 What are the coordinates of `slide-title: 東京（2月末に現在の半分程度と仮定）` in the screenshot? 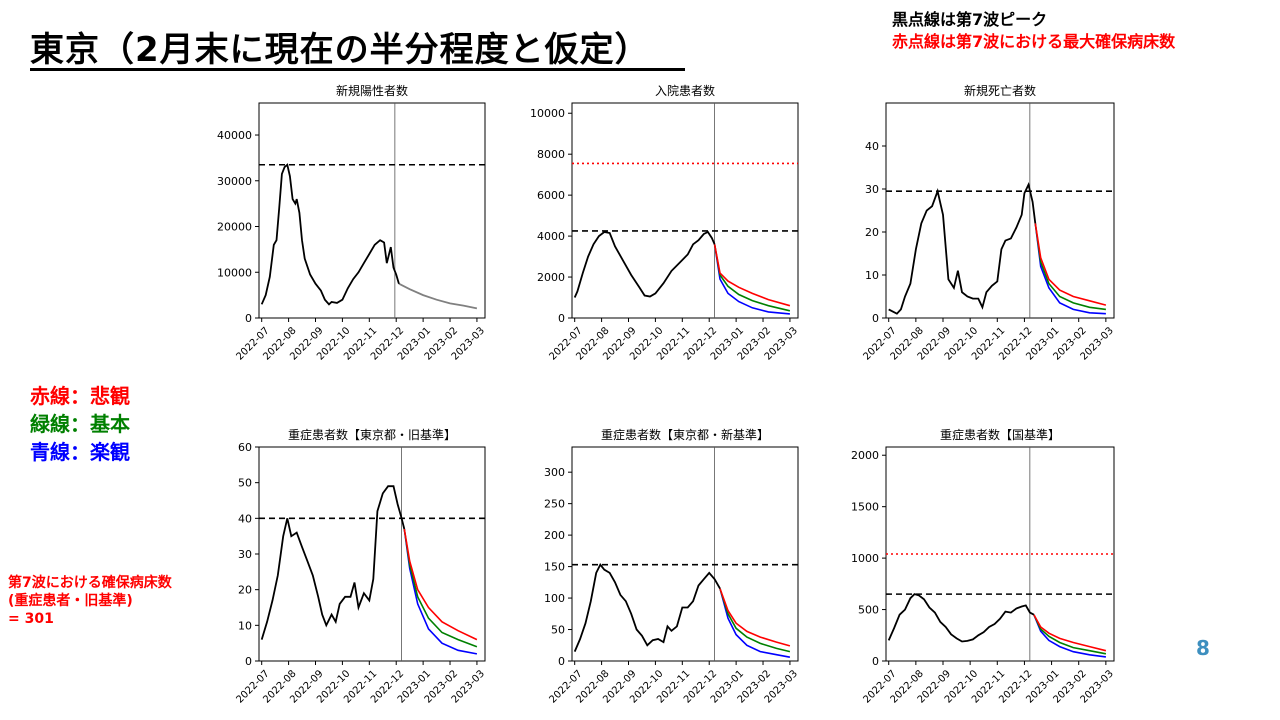 It's located at (340, 50).